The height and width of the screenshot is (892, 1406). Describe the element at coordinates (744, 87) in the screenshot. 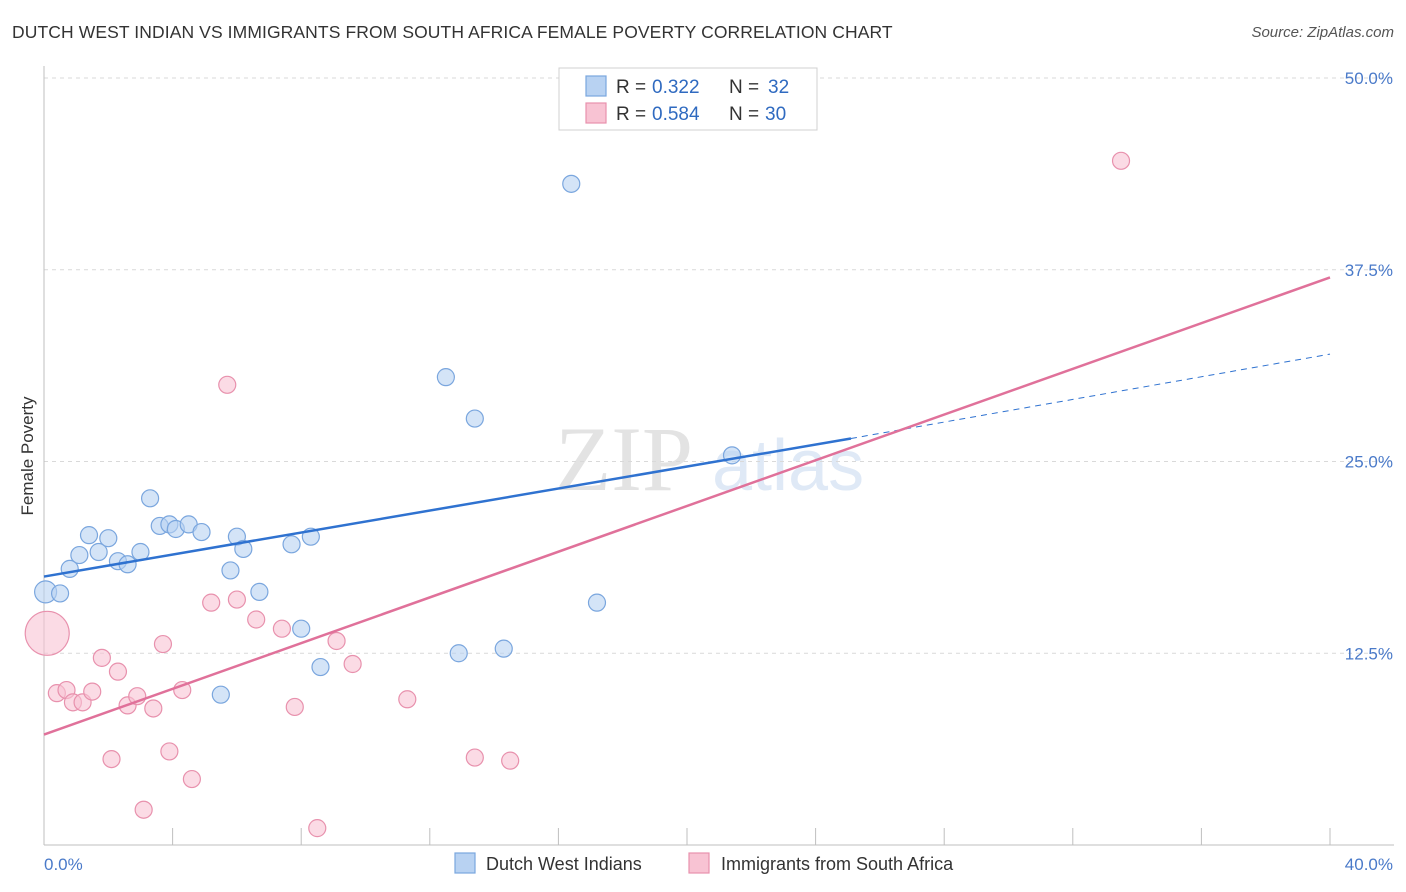

I see `legend-n-label-1: N =` at that location.